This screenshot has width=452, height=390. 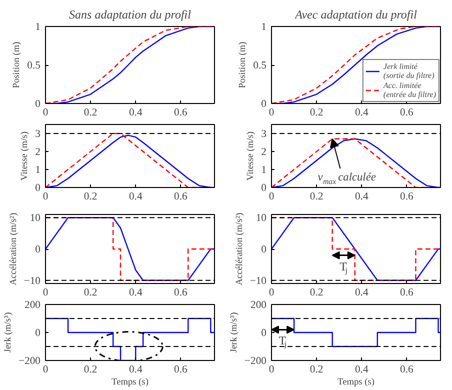 What do you see at coordinates (409, 90) in the screenshot?
I see `legend-label: Acc. limitée (entrée du filtre)` at bounding box center [409, 90].